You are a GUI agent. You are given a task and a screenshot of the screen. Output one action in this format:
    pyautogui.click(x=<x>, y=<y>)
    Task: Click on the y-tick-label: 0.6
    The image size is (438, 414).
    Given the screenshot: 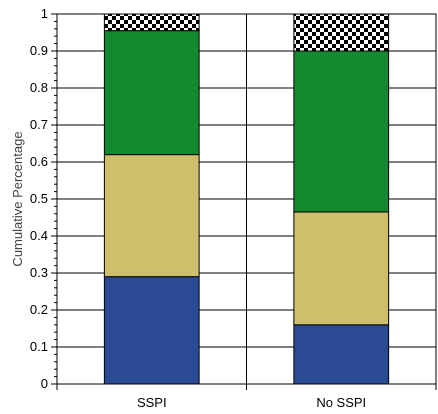 What is the action you would take?
    pyautogui.click(x=39, y=161)
    